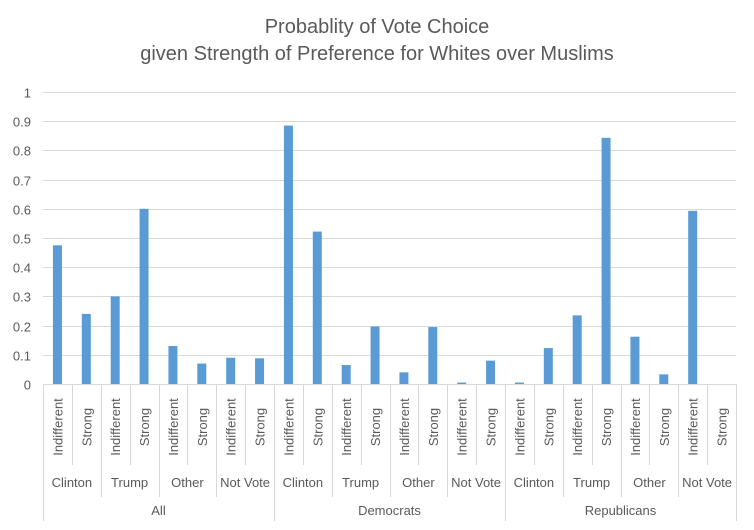 The height and width of the screenshot is (530, 754). What do you see at coordinates (22, 356) in the screenshot?
I see `y-tick-label: 0.1` at bounding box center [22, 356].